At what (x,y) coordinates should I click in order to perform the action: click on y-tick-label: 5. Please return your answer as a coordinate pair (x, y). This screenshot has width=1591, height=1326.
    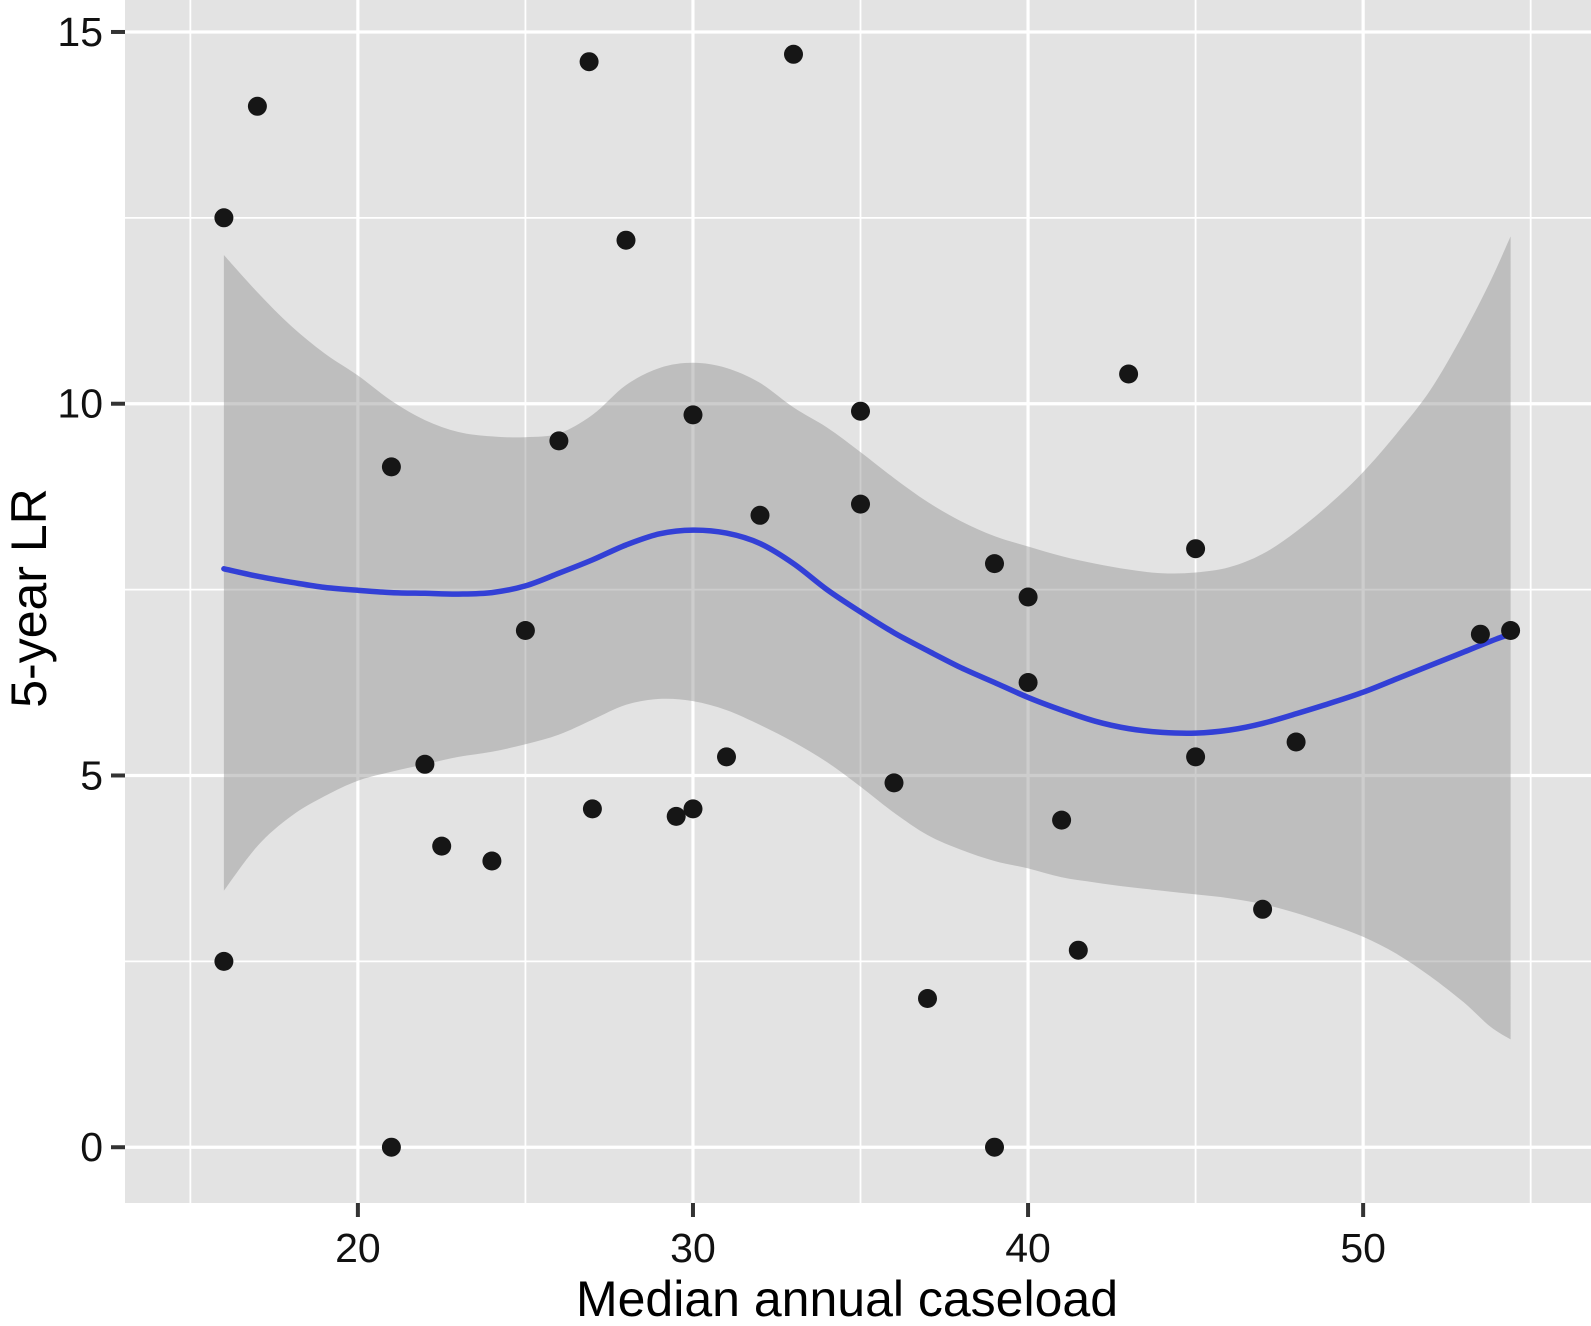
    Looking at the image, I should click on (91, 775).